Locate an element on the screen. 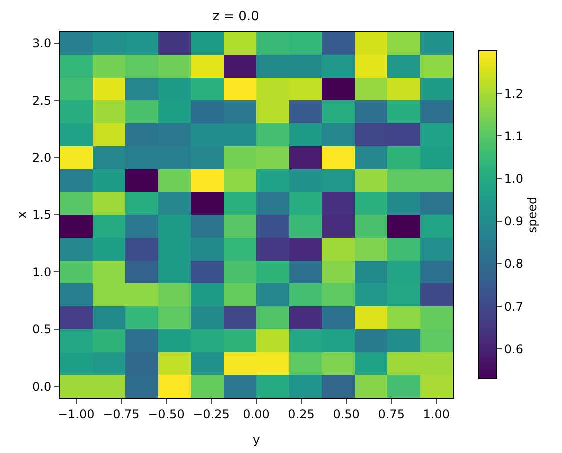 The image size is (562, 453). y-tick-label: 0.5 is located at coordinates (42, 329).